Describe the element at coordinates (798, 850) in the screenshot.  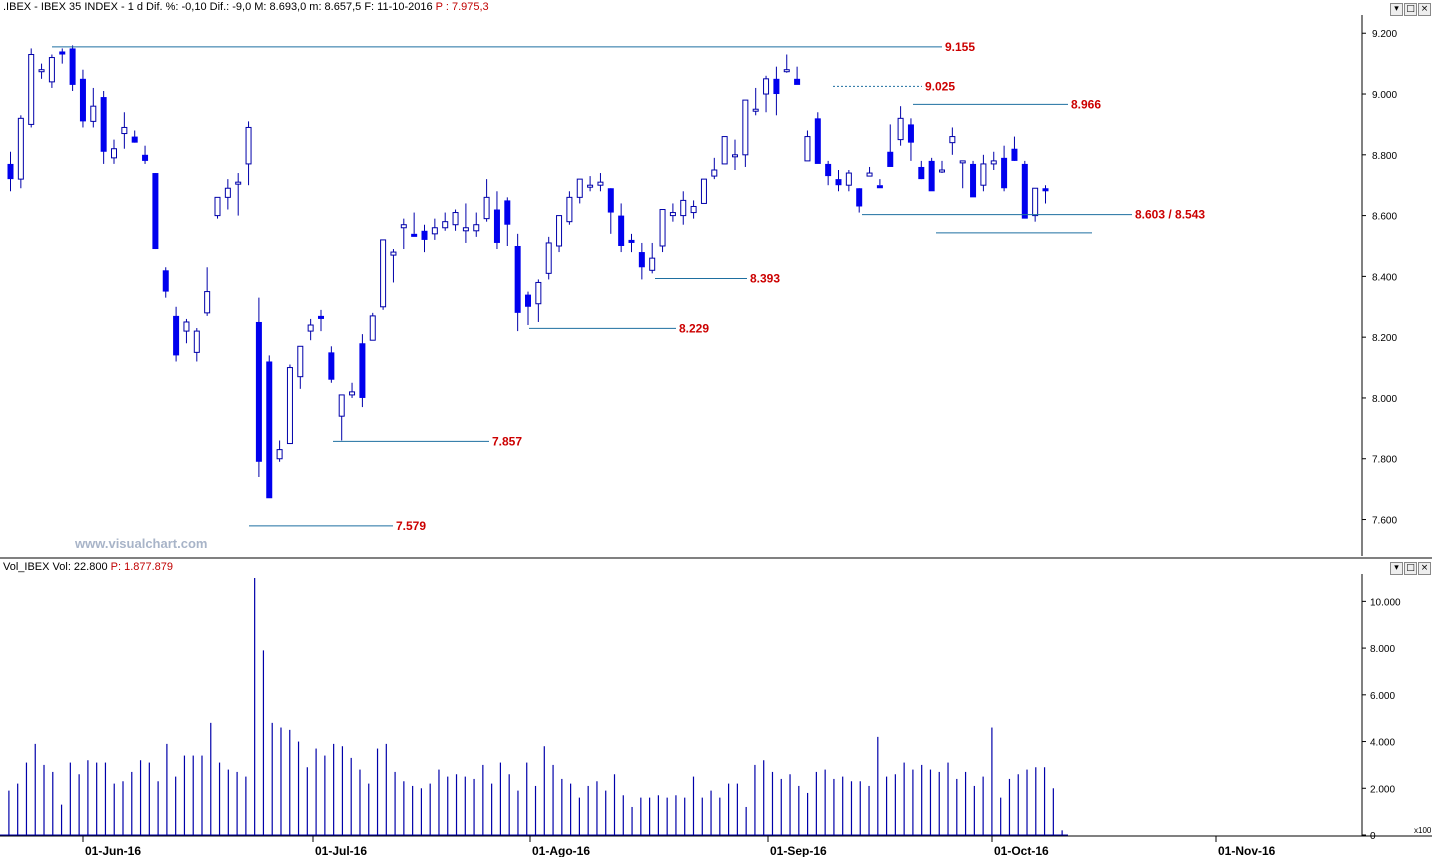
I see `date-tick-label: 01-Sep-16` at that location.